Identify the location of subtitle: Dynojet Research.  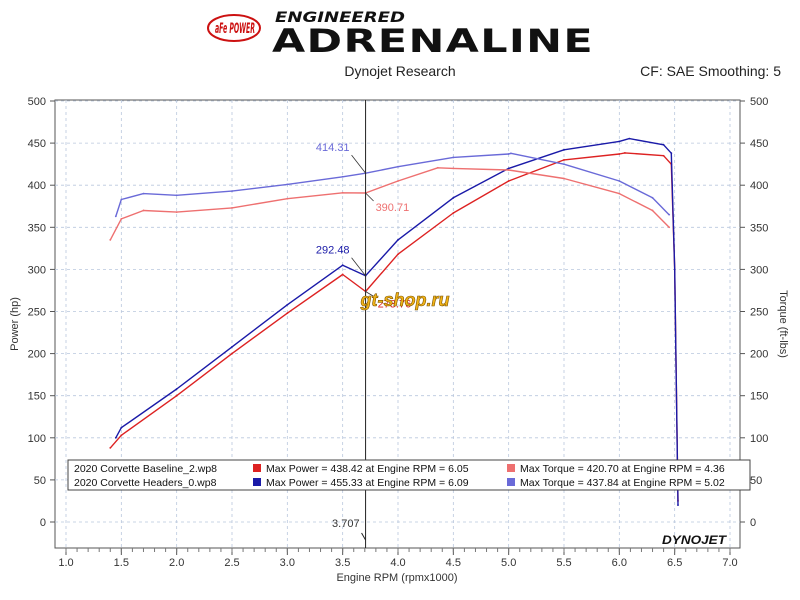
(399, 71).